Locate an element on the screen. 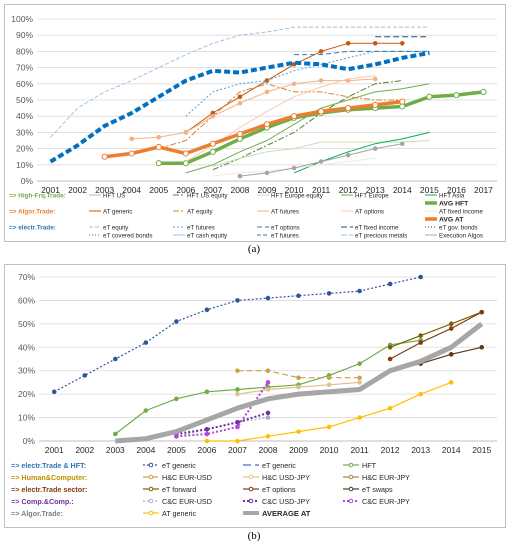 The image size is (508, 550). series-hft-europe is located at coordinates (307, 128).